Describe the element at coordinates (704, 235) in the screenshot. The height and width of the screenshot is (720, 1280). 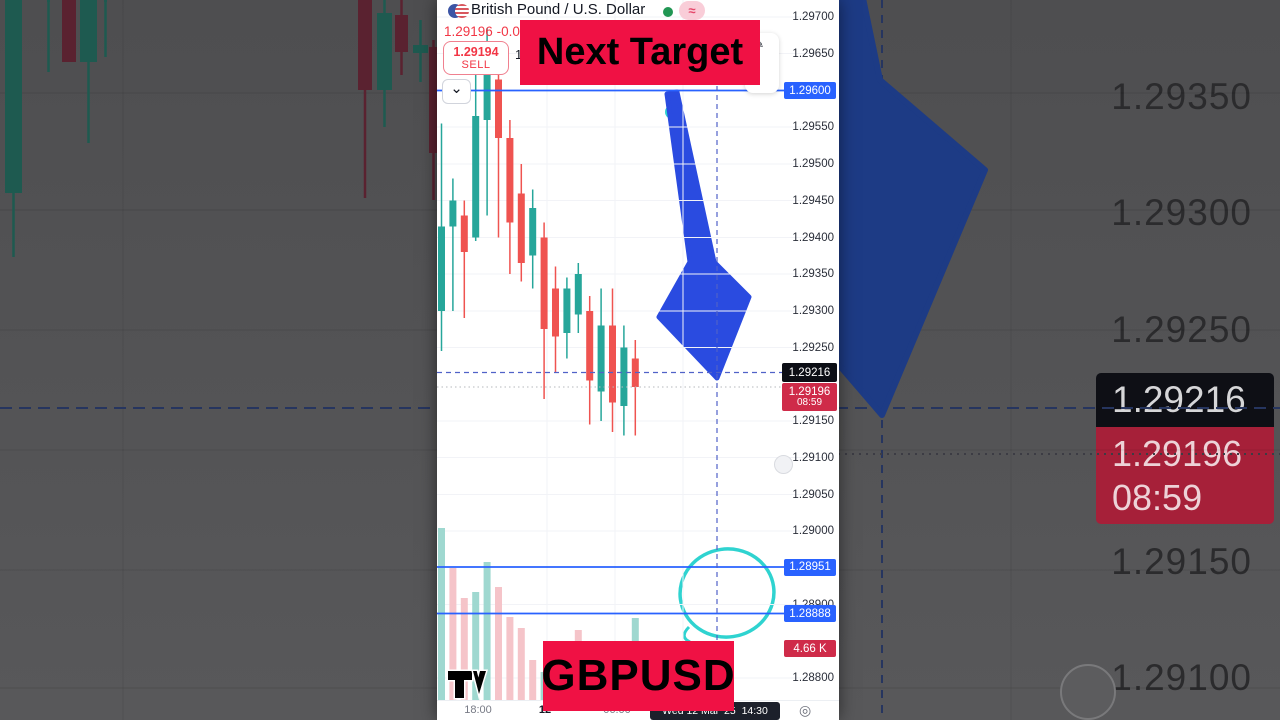
I see `down-arrow-annotation` at that location.